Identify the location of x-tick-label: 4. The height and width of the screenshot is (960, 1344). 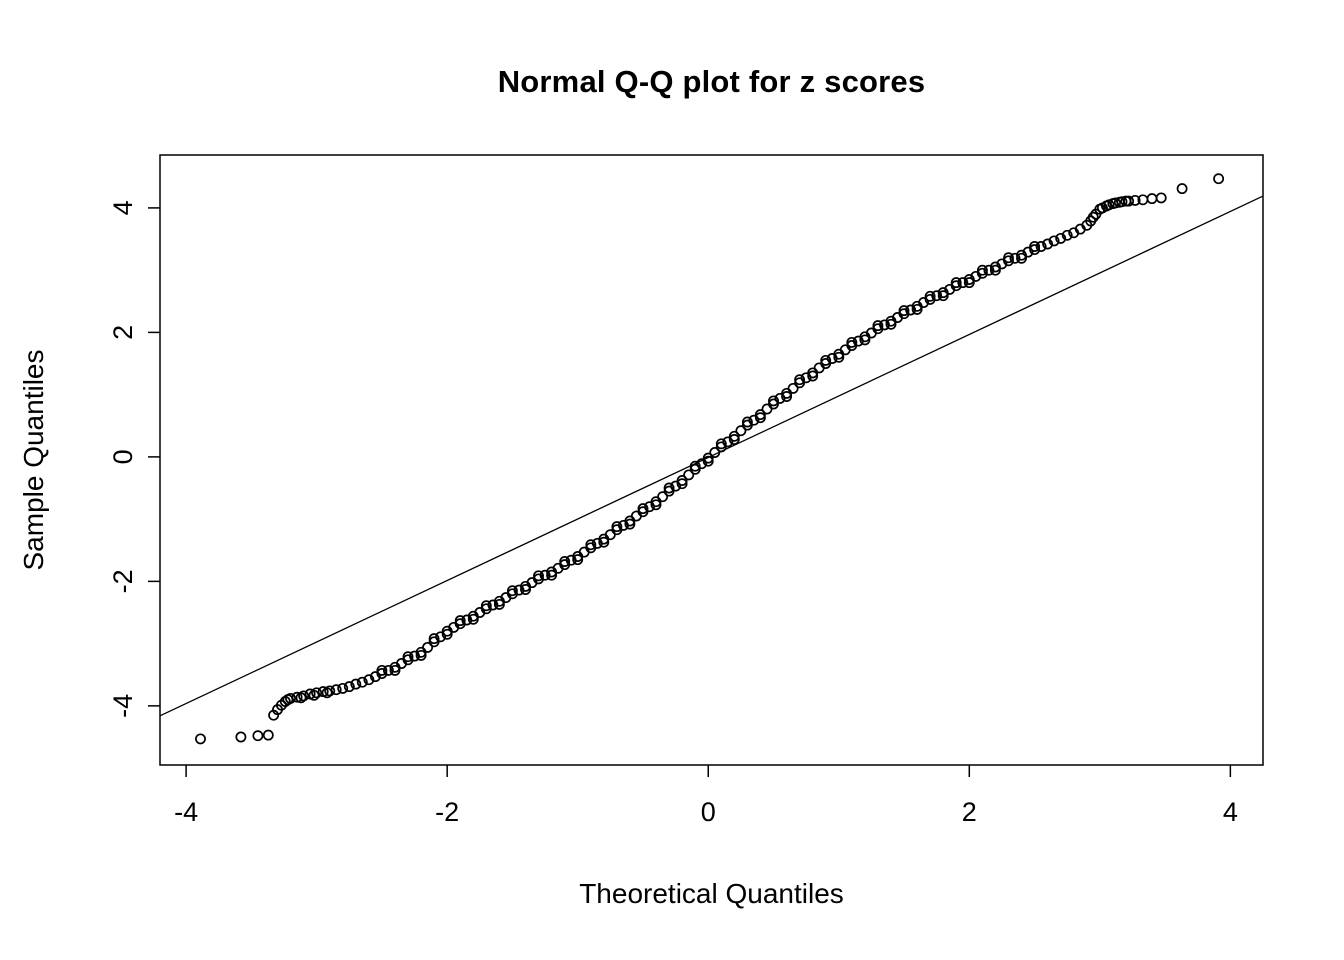
(1230, 812).